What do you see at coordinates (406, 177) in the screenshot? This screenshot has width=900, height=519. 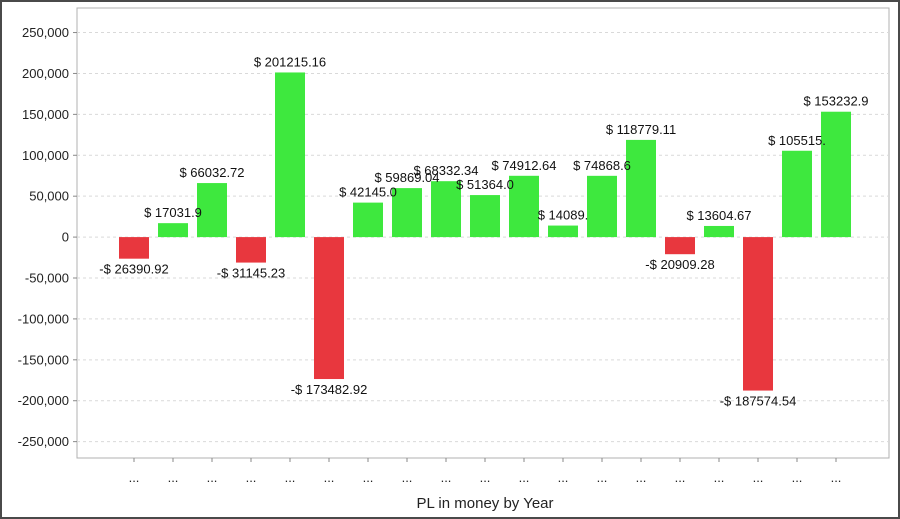 I see `data-label: $ 59869.04` at bounding box center [406, 177].